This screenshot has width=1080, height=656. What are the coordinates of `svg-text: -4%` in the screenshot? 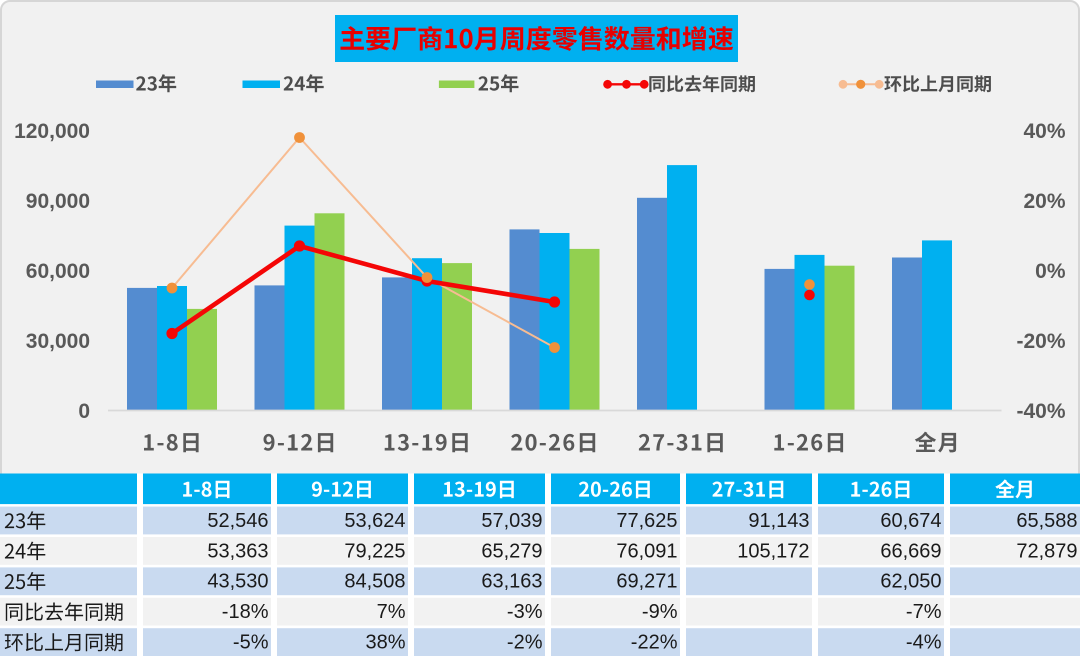 It's located at (924, 643).